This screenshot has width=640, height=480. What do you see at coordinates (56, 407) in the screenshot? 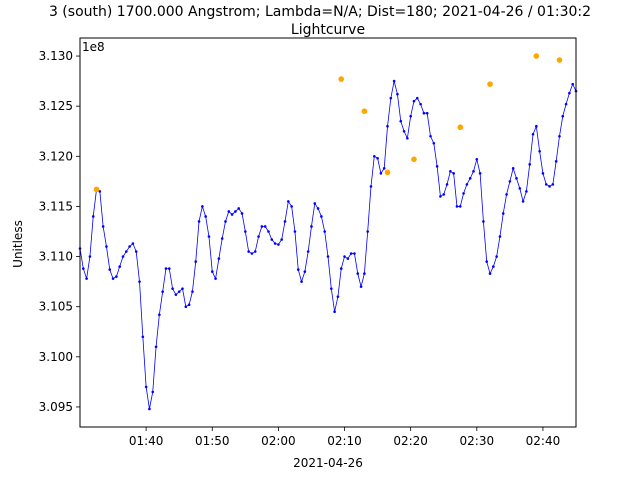
I see `y-tick-label: 3.095` at bounding box center [56, 407].